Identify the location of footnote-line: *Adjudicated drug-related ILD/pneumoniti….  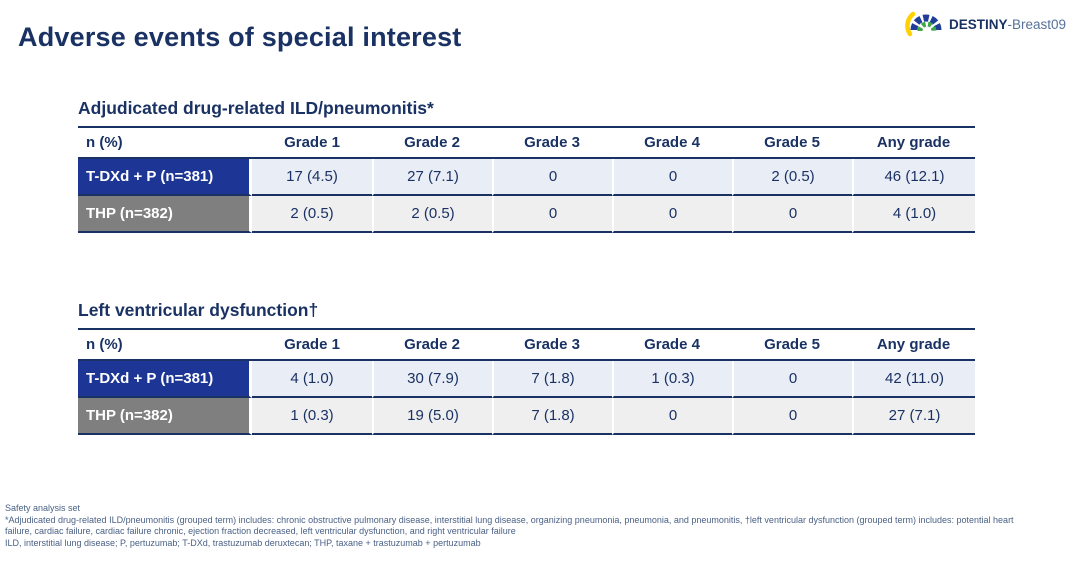
(509, 519).